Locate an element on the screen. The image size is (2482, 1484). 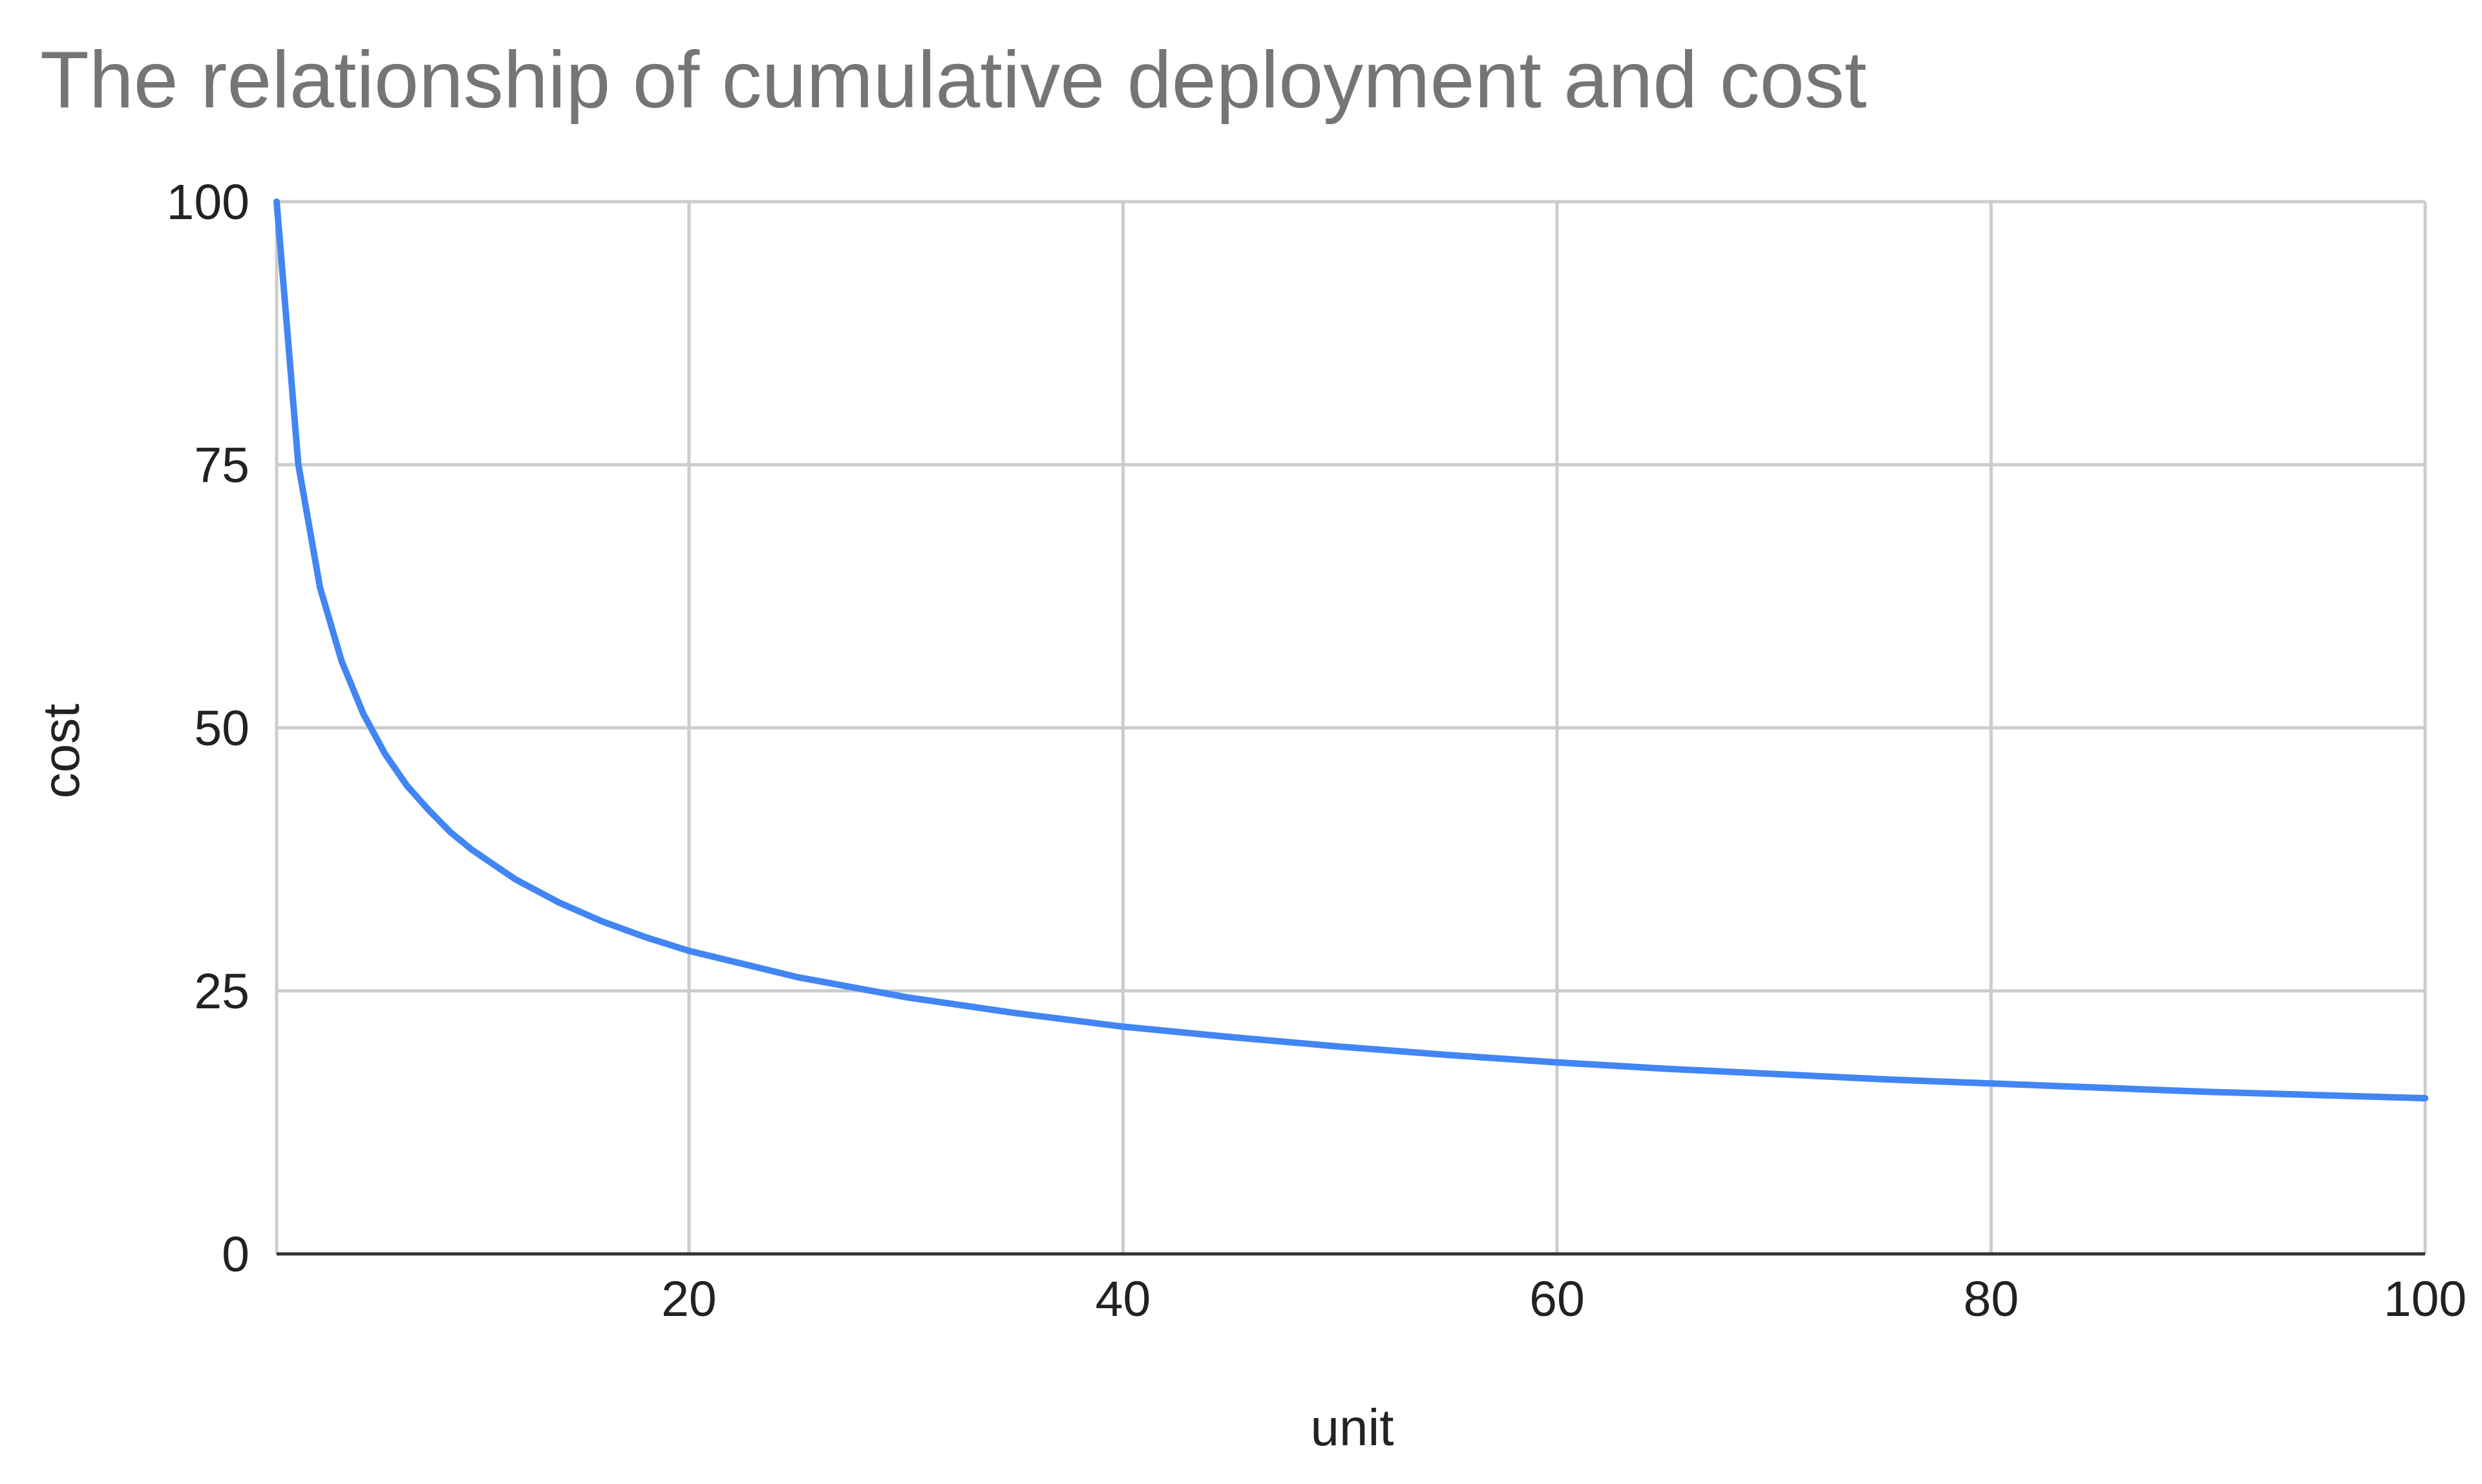
y-tick-label: 50 is located at coordinates (221, 728).